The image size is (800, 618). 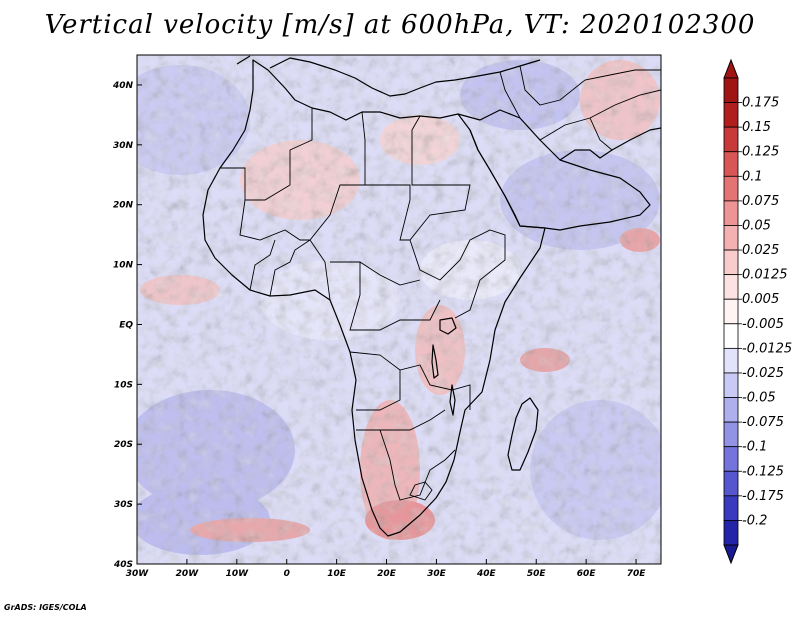 What do you see at coordinates (759, 398) in the screenshot?
I see `colorbar-label: -0.05` at bounding box center [759, 398].